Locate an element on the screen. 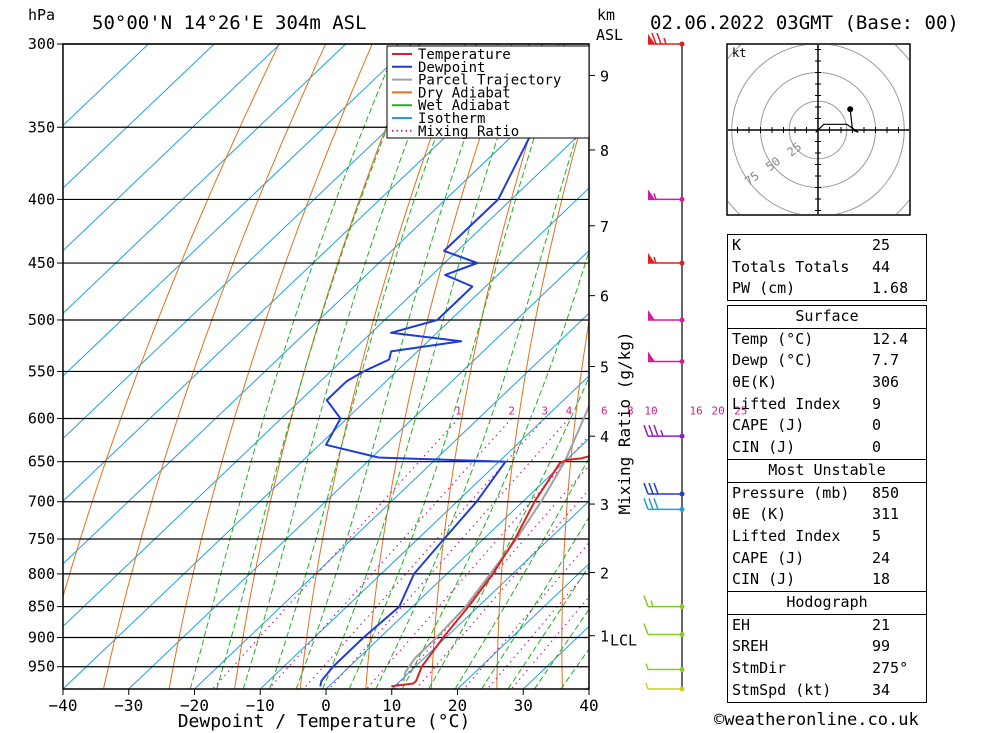  surface-row: CAPE (J) 0 is located at coordinates (827, 426).